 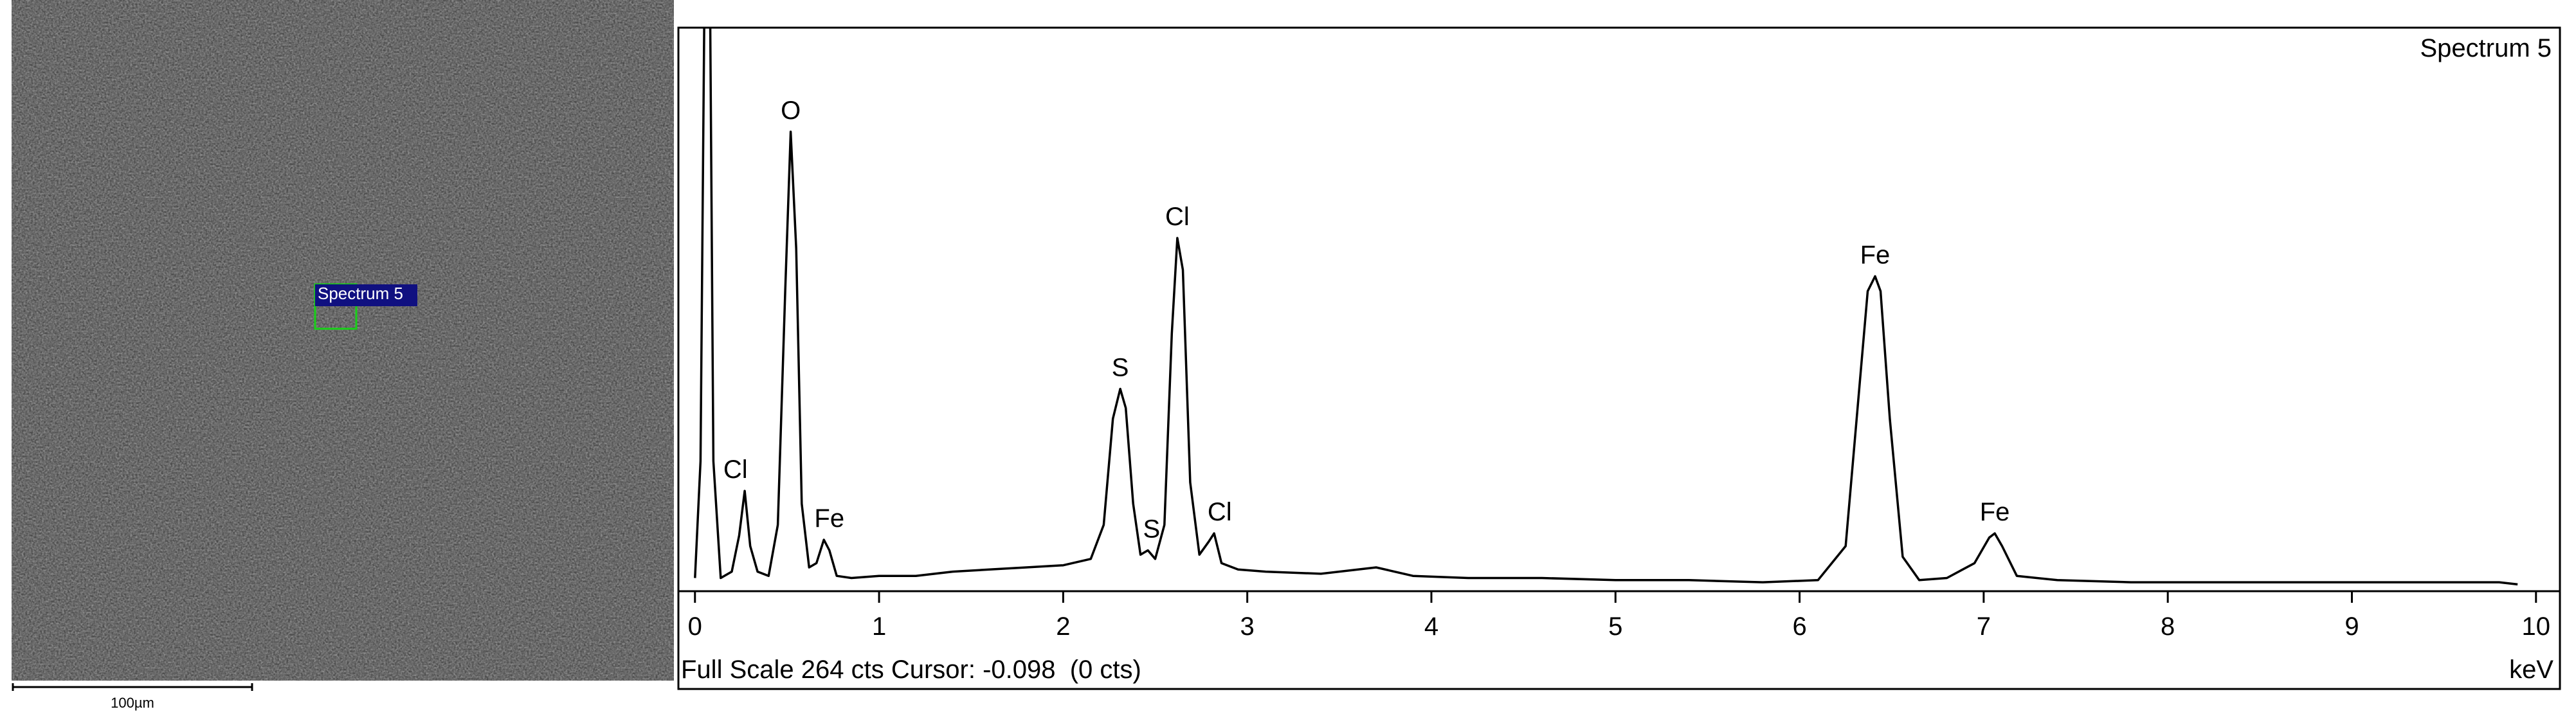 What do you see at coordinates (1799, 626) in the screenshot?
I see `x-tick-label: 6` at bounding box center [1799, 626].